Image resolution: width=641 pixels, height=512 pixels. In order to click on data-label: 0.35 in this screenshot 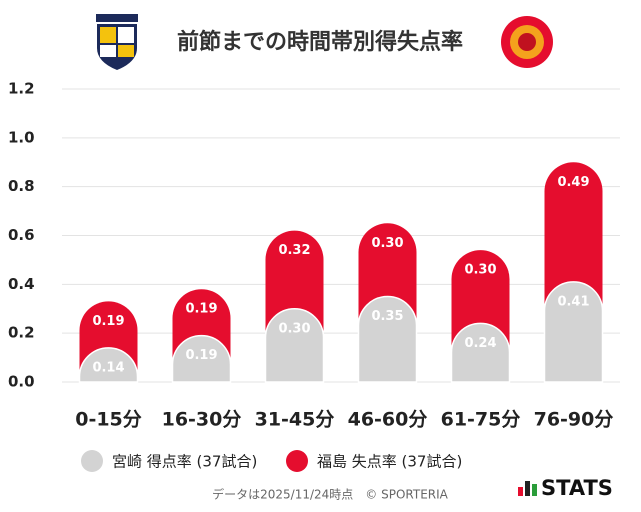, I will do `click(387, 316)`.